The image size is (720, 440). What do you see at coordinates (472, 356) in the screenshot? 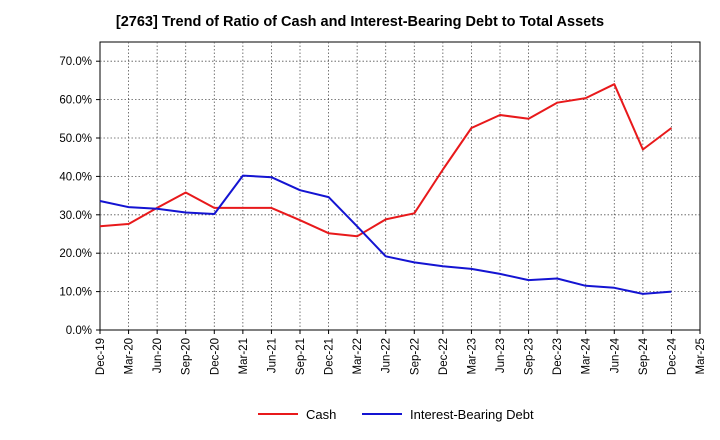
I see `x-tick-label: Mar-23` at bounding box center [472, 356].